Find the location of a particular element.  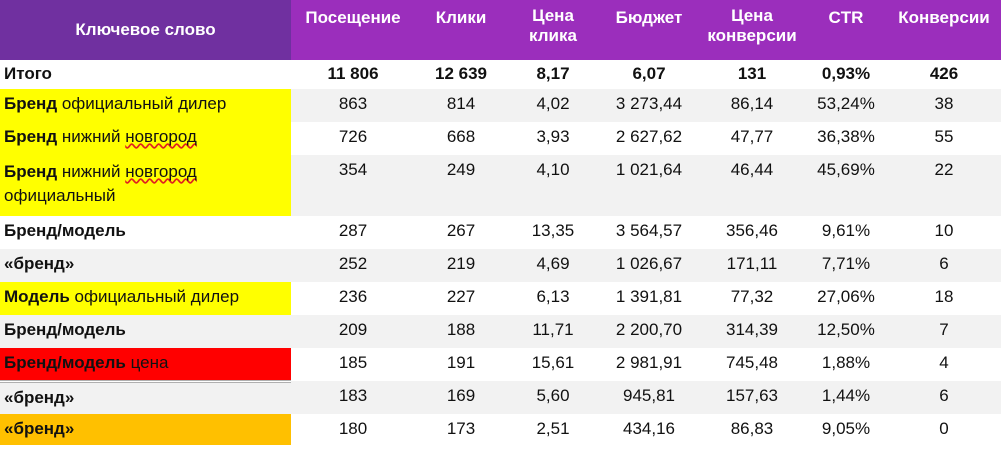

clicks-cell: 219 is located at coordinates (461, 263).